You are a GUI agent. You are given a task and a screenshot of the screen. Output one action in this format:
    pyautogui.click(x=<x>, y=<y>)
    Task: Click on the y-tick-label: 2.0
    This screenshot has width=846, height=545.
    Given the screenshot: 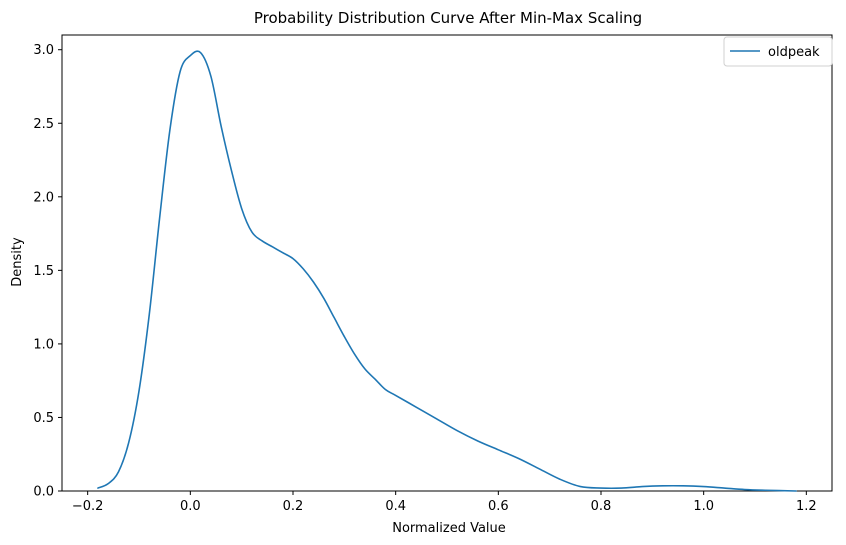 What is the action you would take?
    pyautogui.click(x=43, y=197)
    